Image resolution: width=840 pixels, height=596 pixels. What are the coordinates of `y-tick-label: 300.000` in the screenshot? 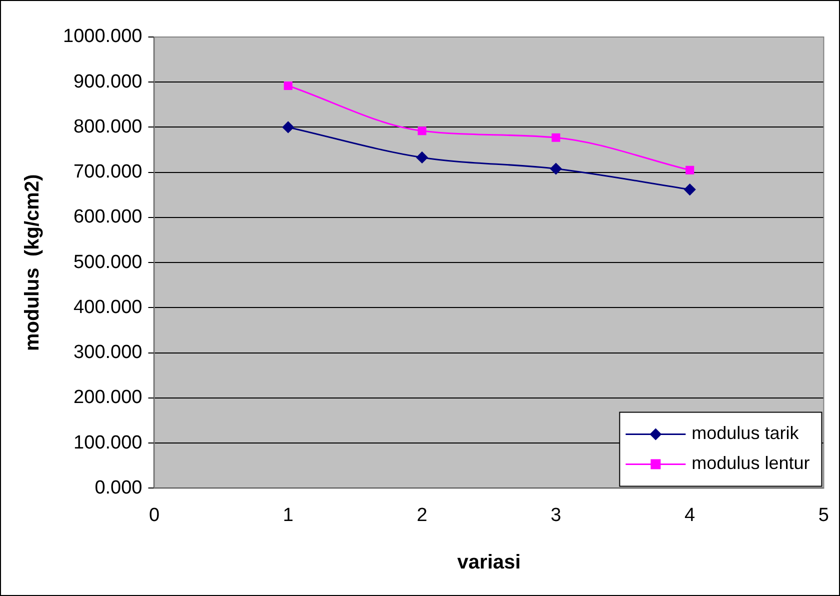 It's located at (108, 353).